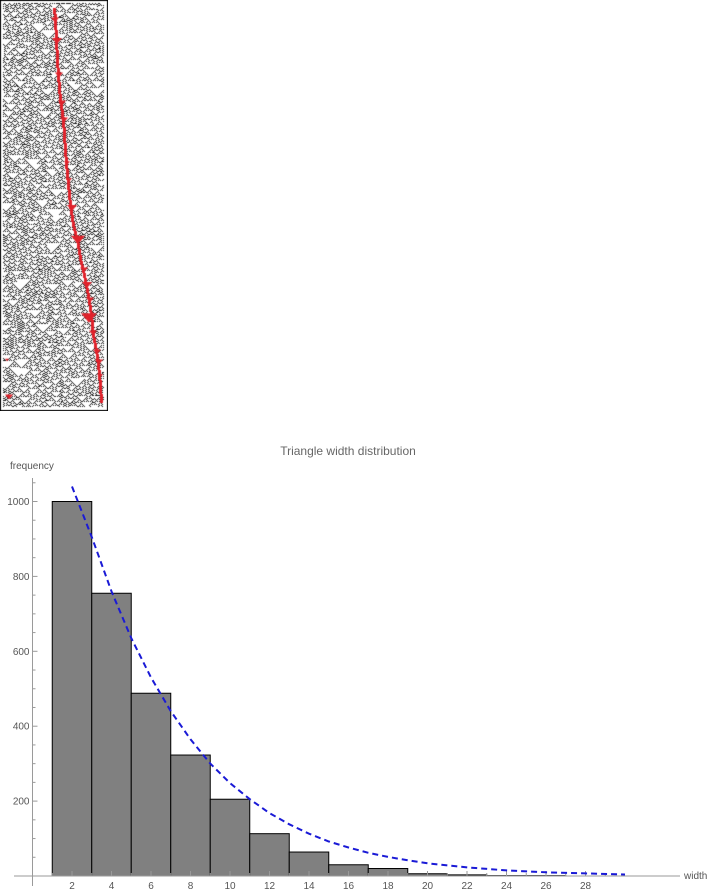 The height and width of the screenshot is (894, 709). Describe the element at coordinates (309, 886) in the screenshot. I see `x-tick-label: 14` at that location.